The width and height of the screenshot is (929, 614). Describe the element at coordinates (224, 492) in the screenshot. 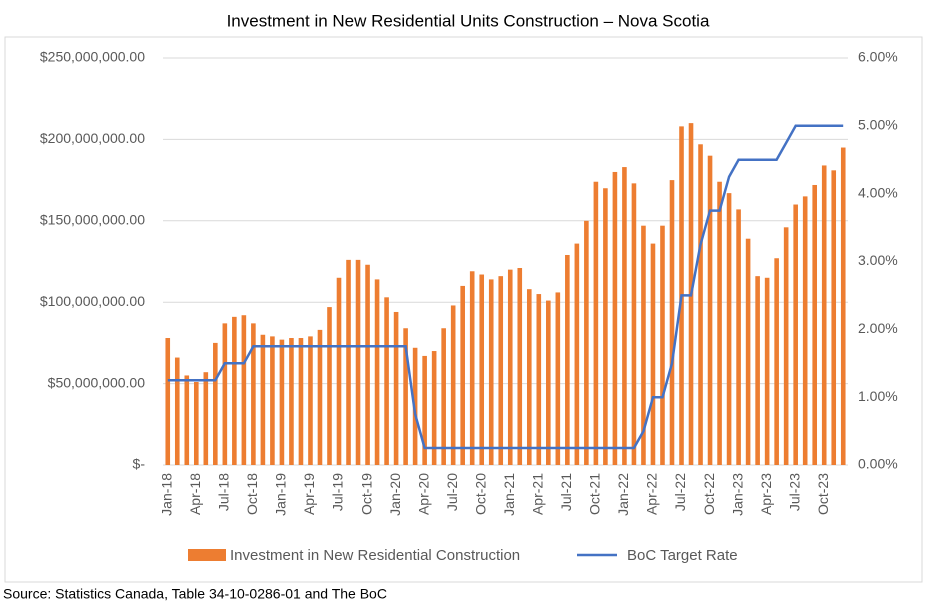

I see `x-tick-label: Jul-18` at that location.